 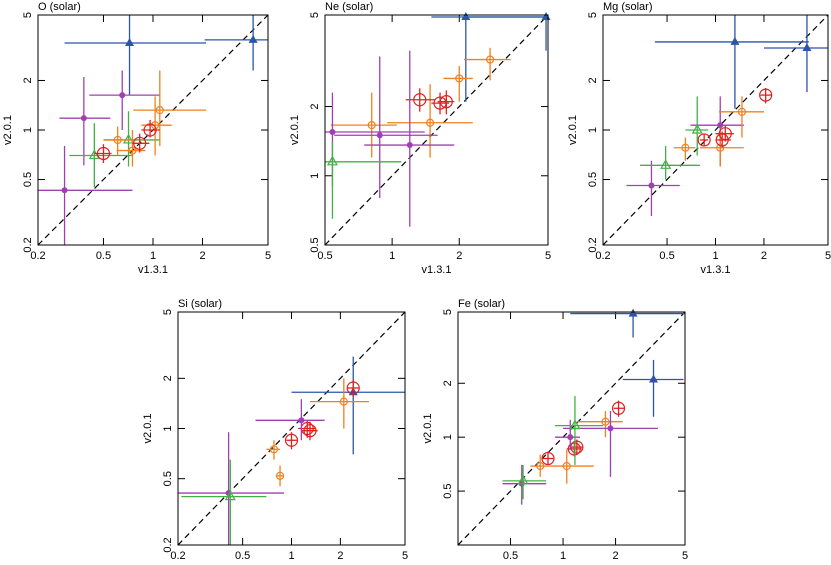 I want to click on panel-title: Fe (solar), so click(x=481, y=304).